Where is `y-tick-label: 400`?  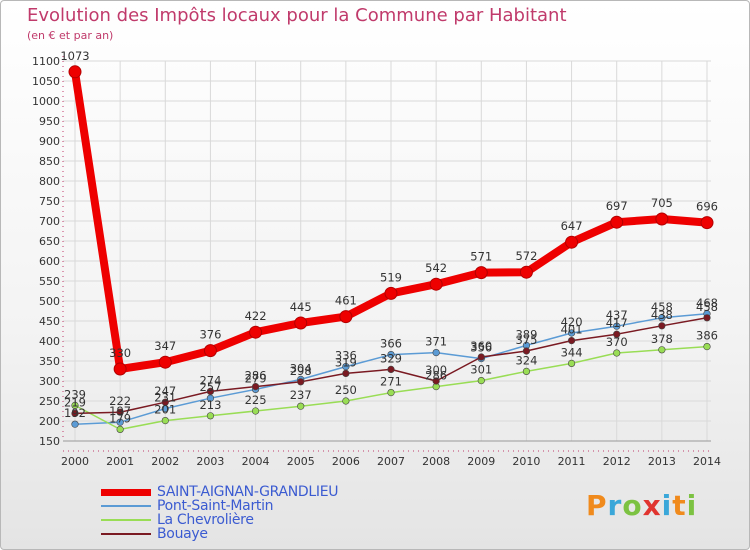 y-tick-label: 400 is located at coordinates (49, 341).